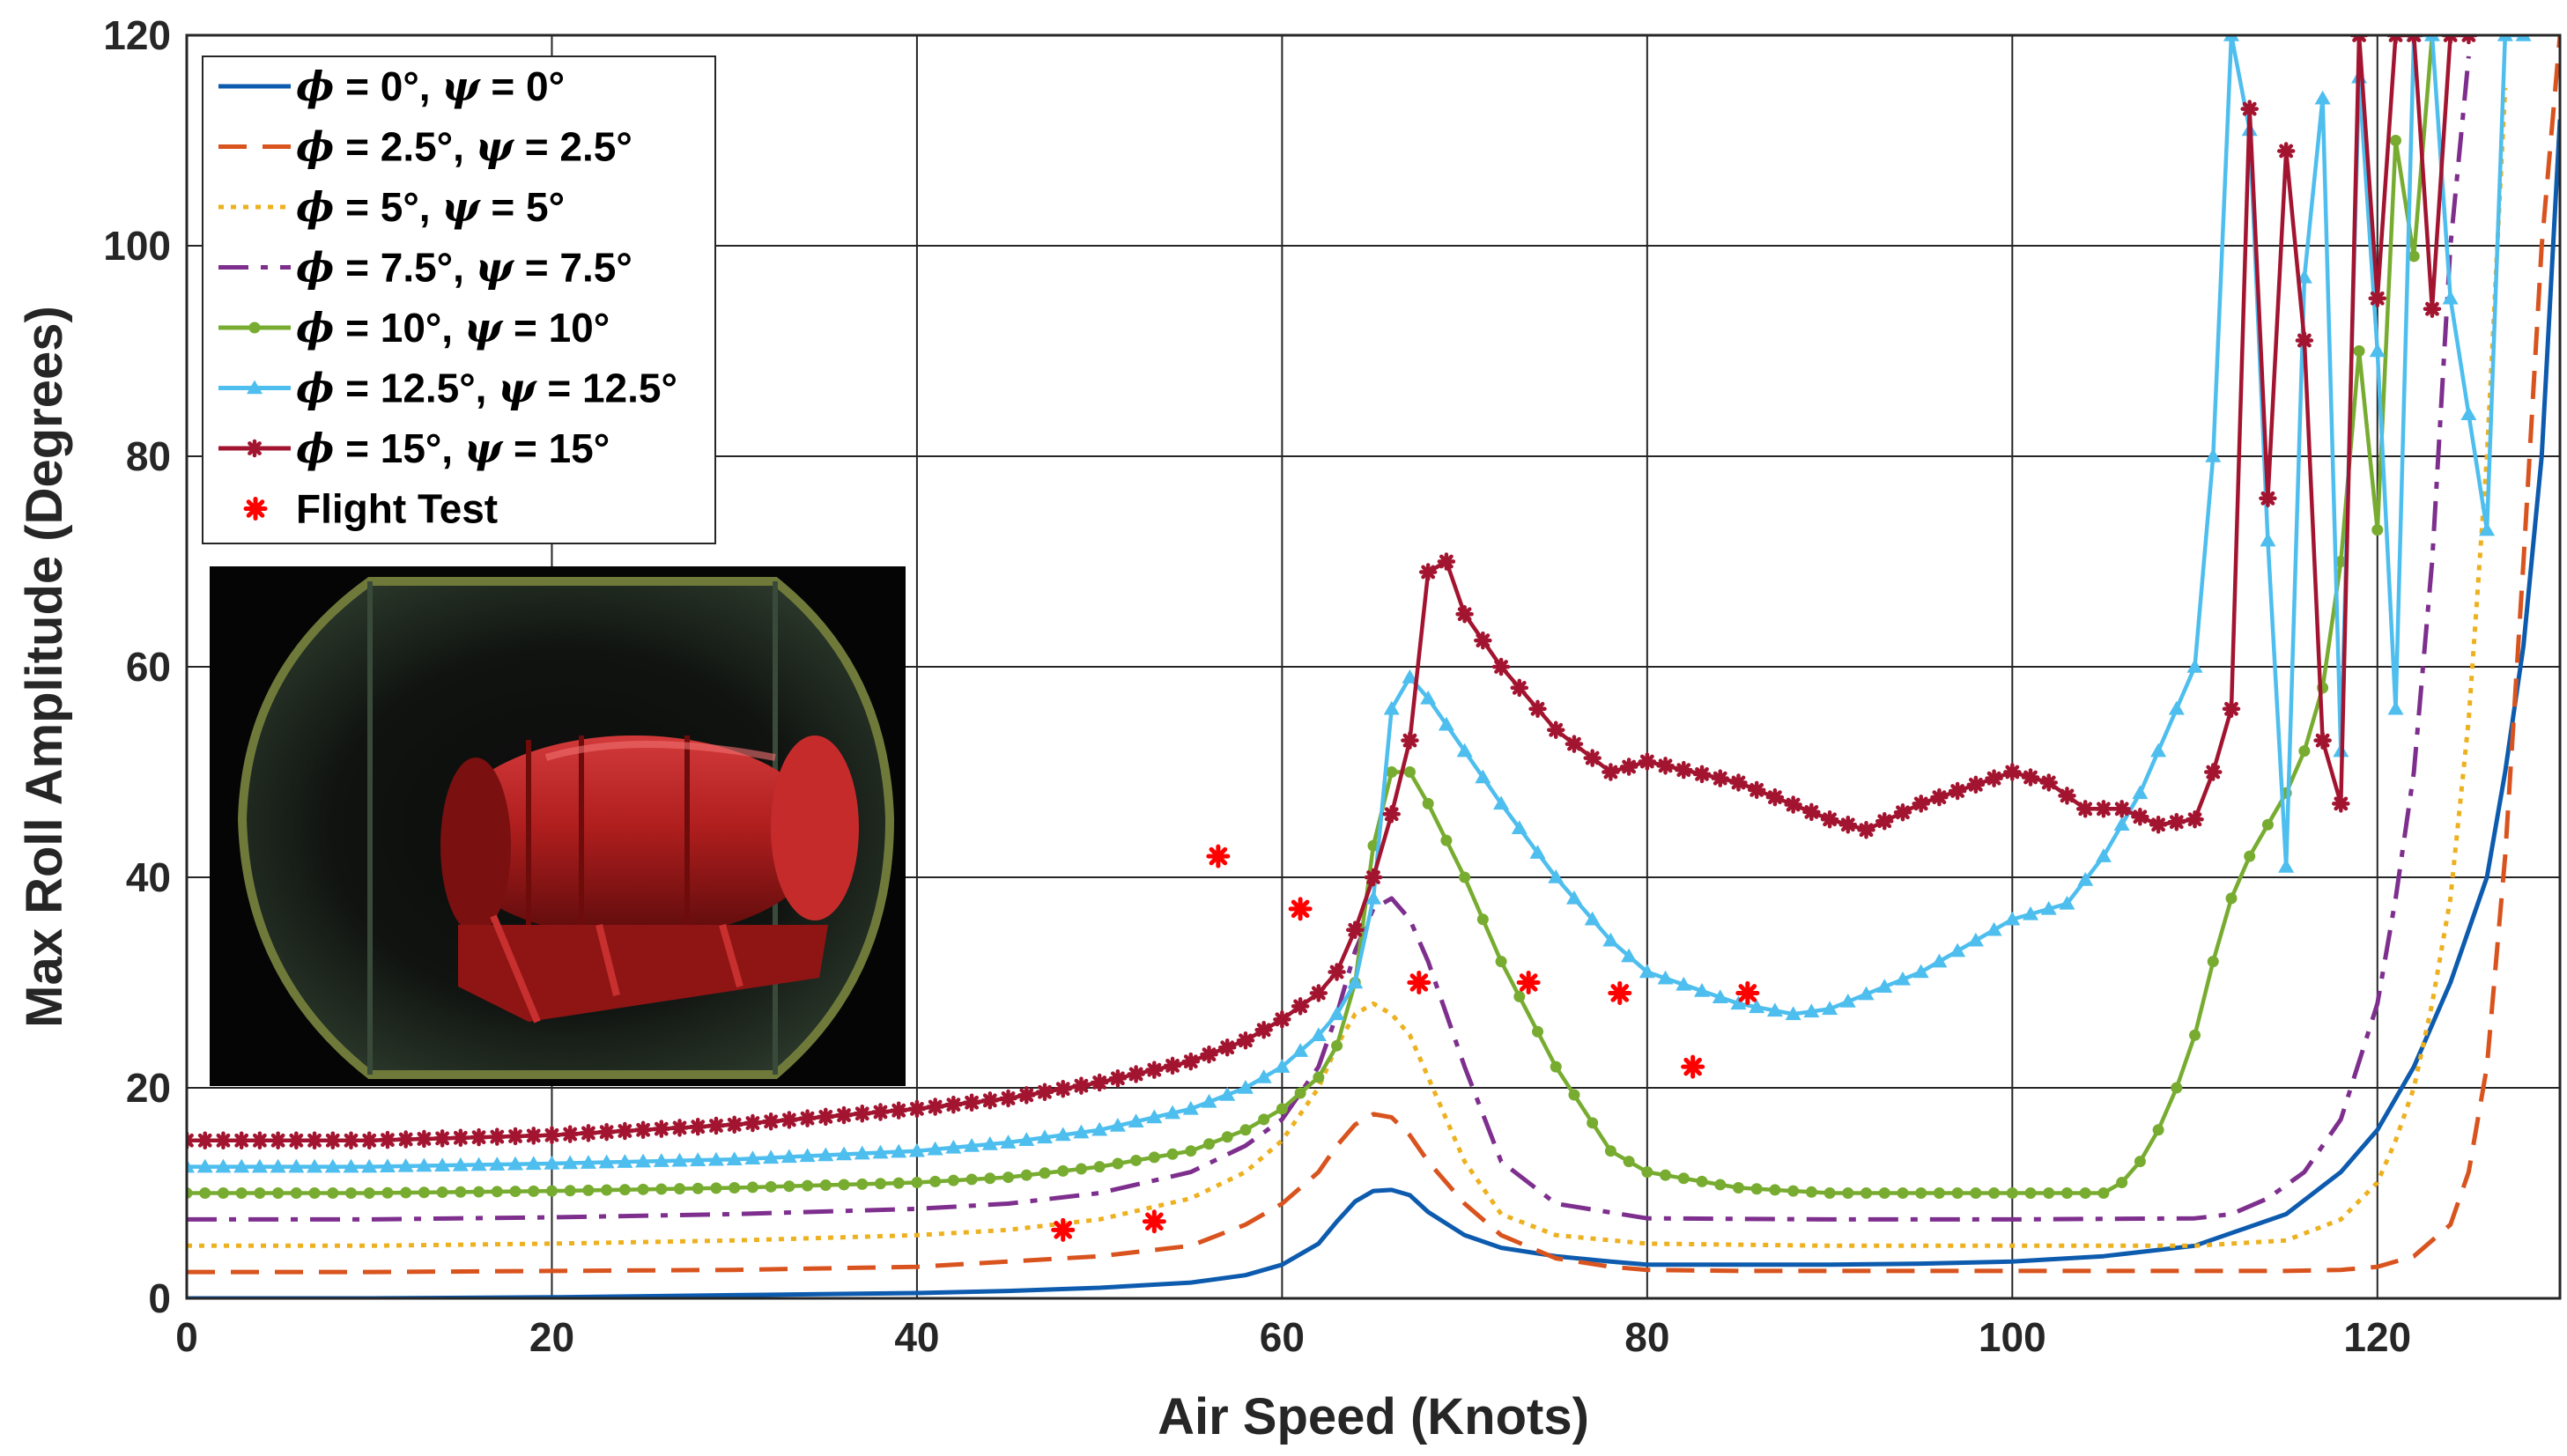 The image size is (2567, 1456). What do you see at coordinates (425, 147) in the screenshot?
I see `legend-entry: ϕ = 2.5°, ψ = 2.5°` at bounding box center [425, 147].